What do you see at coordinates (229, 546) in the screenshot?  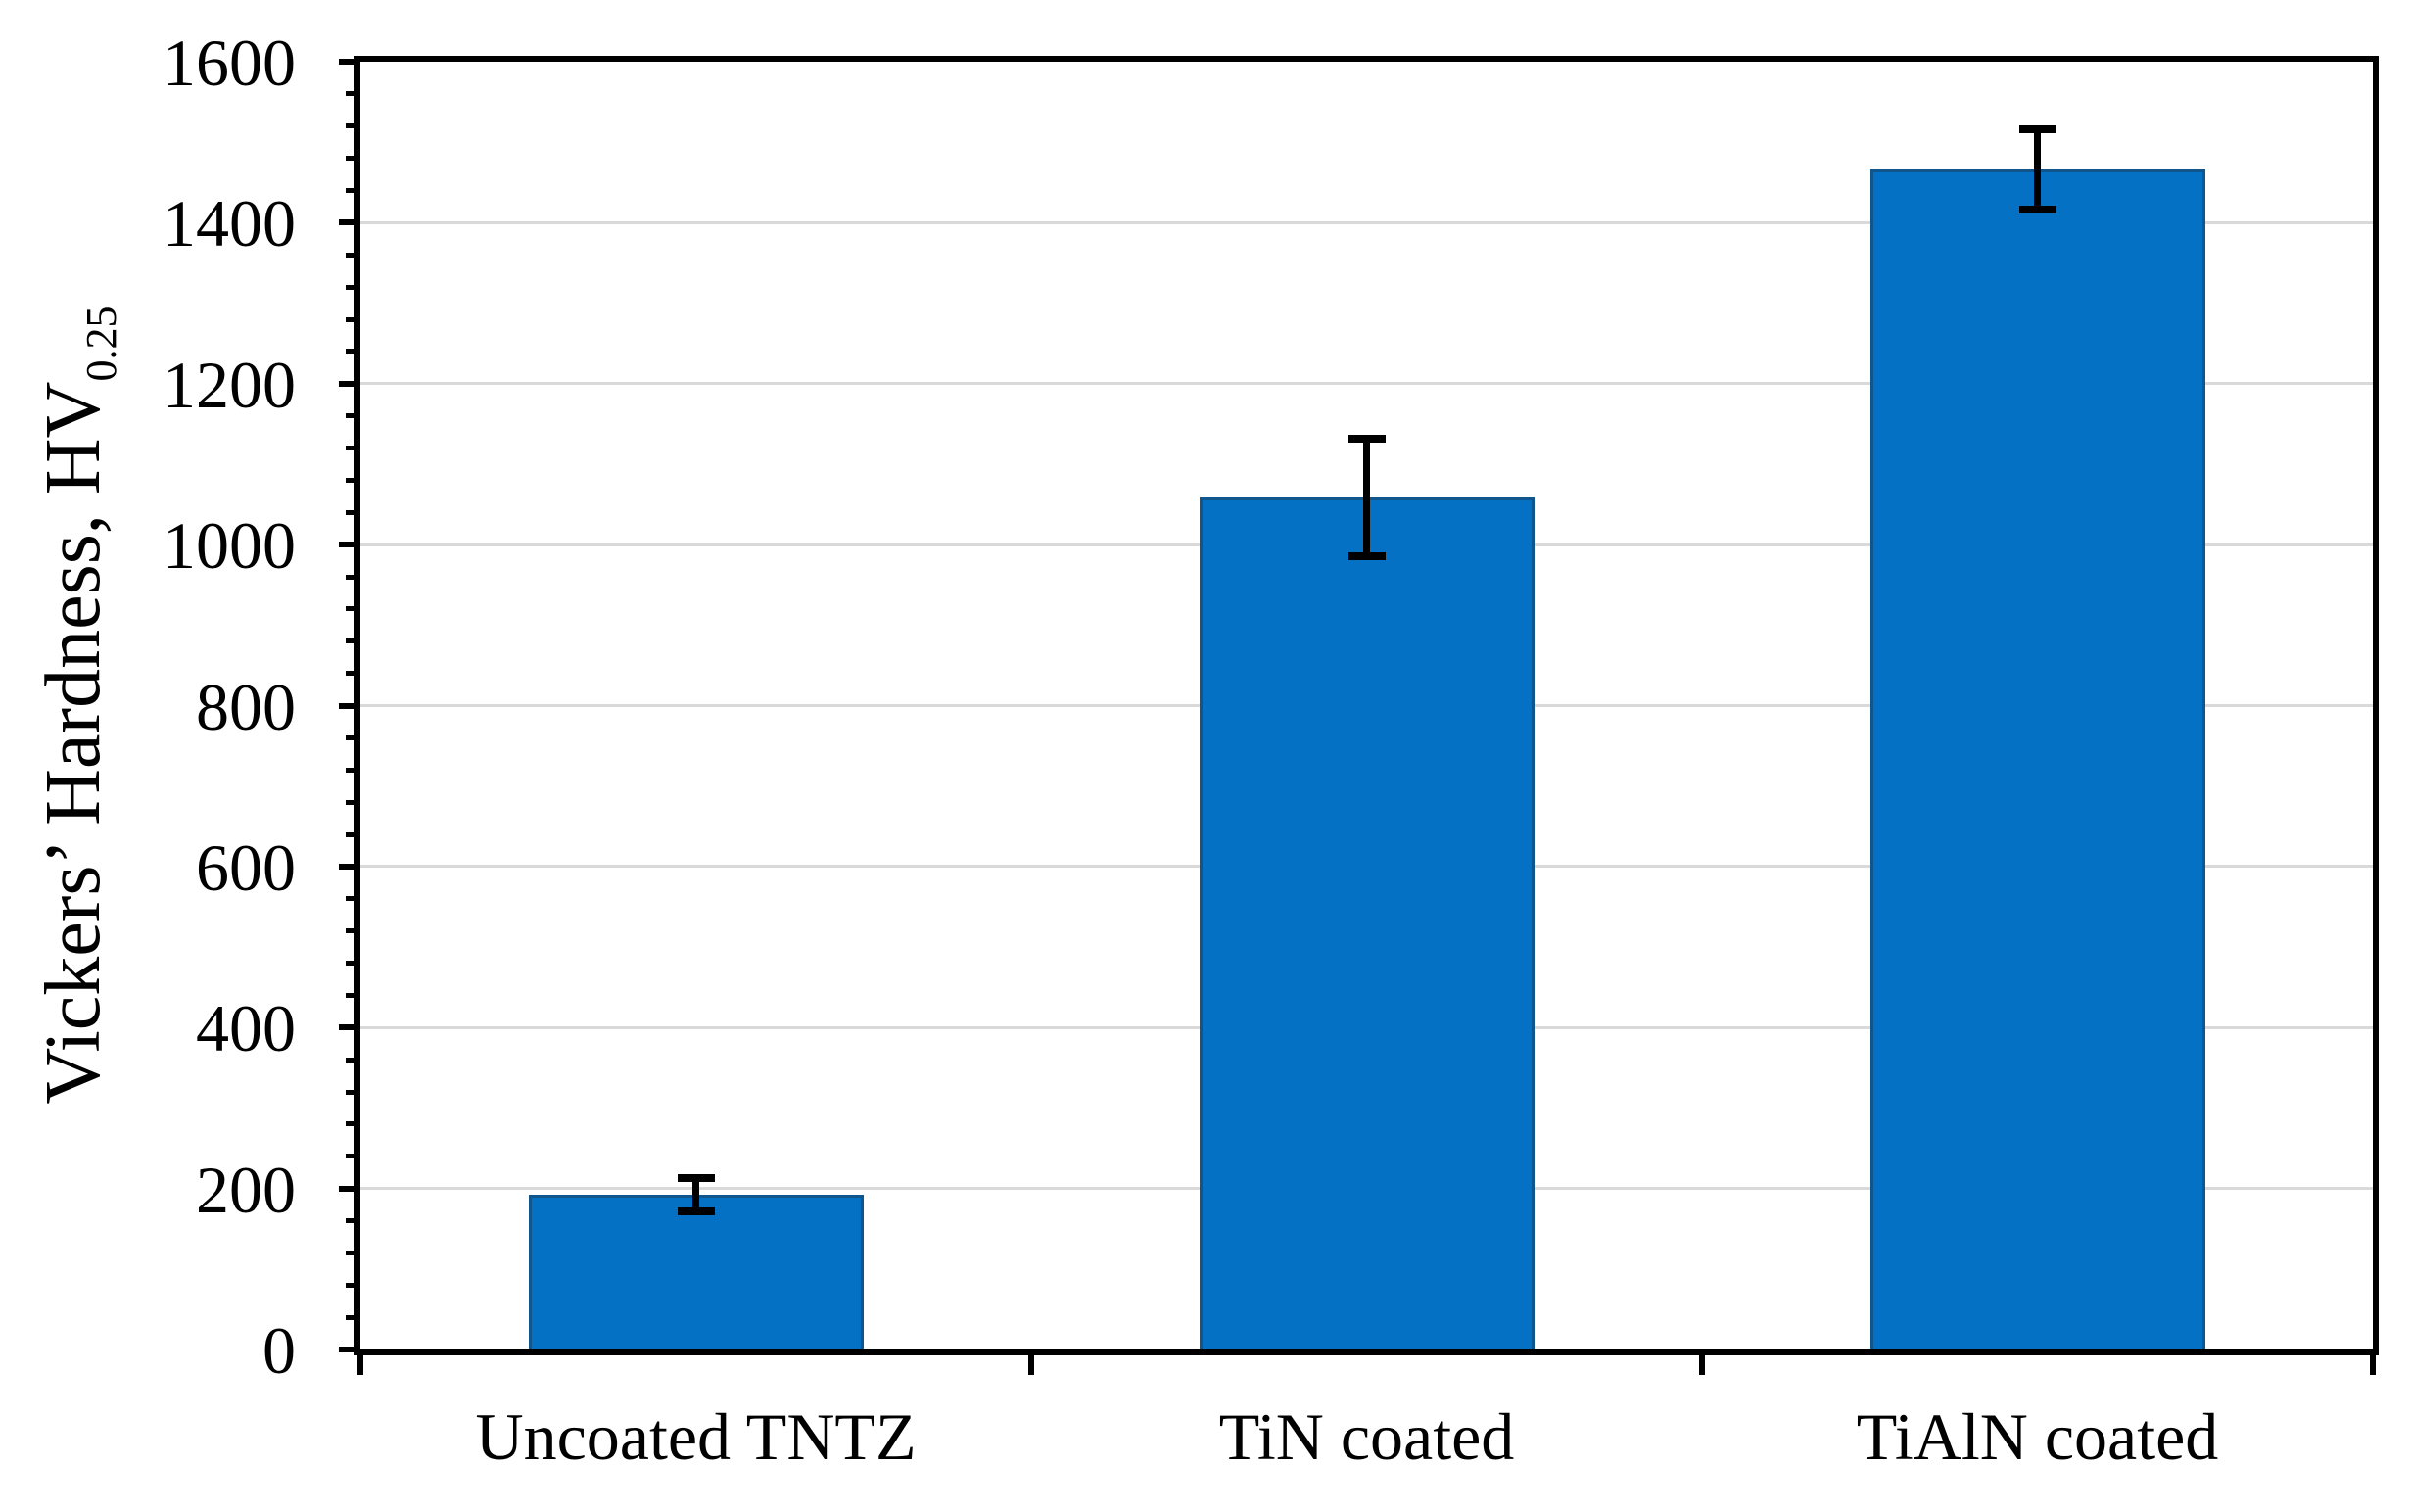 I see `y-tick-label-1000: 1000` at bounding box center [229, 546].